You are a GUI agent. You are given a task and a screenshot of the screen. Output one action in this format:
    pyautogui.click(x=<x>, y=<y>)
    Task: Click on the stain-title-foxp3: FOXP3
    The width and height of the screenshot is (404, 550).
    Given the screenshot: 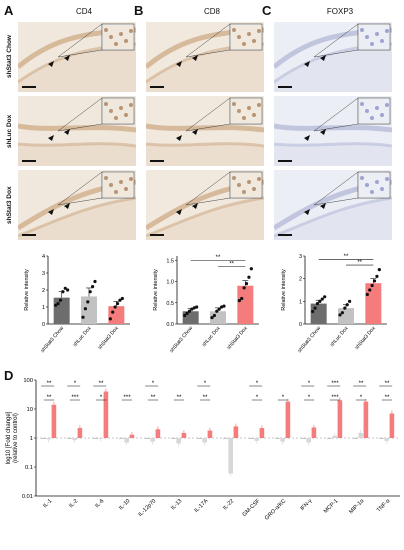 What is the action you would take?
    pyautogui.click(x=340, y=11)
    